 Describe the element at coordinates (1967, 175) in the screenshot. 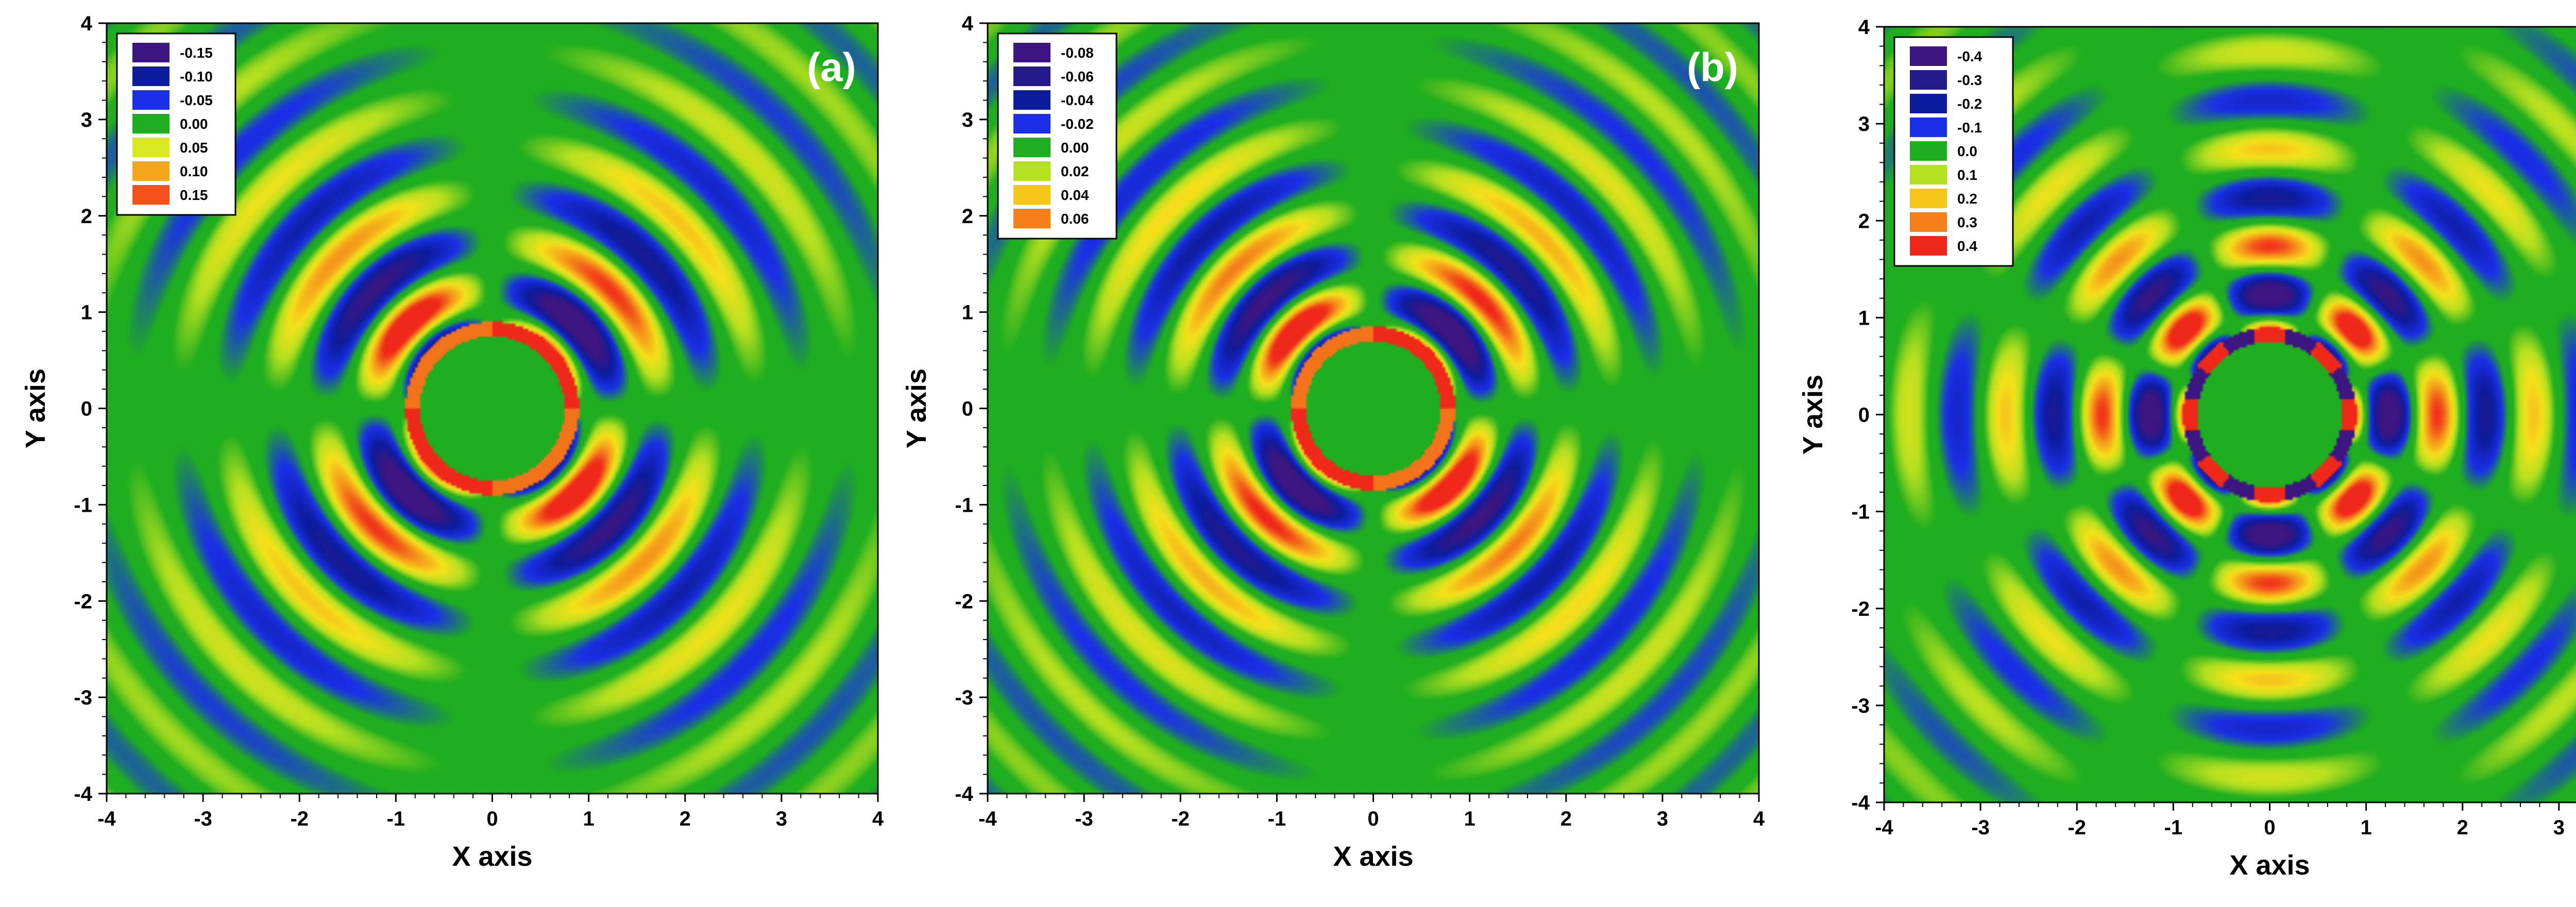

I see `legend-label: 0.1` at that location.